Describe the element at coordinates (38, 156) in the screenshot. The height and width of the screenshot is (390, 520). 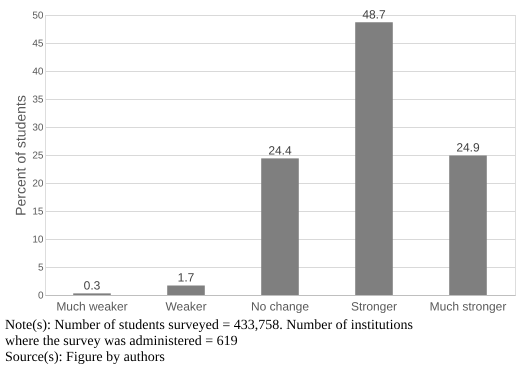
I see `y-tick-label: 25` at that location.